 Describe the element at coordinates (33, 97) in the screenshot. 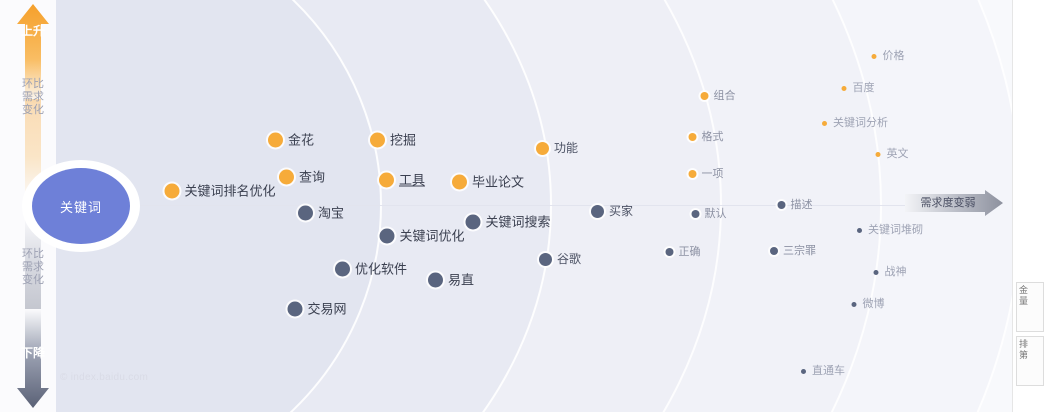

I see `axis-label-qoq-top: 环比需求变化` at that location.